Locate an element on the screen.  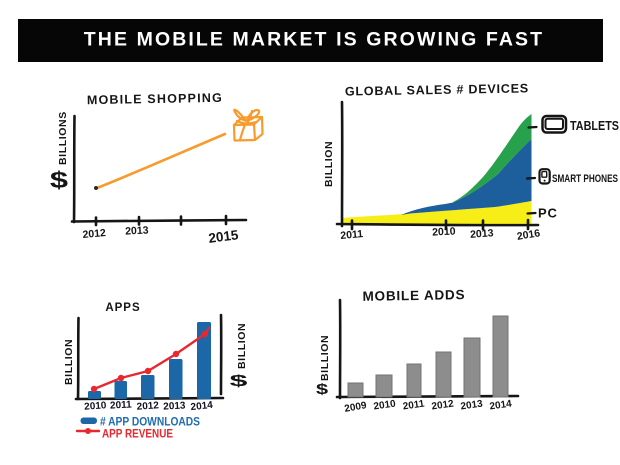
svg-text: BILLIONS is located at coordinates (63, 138).